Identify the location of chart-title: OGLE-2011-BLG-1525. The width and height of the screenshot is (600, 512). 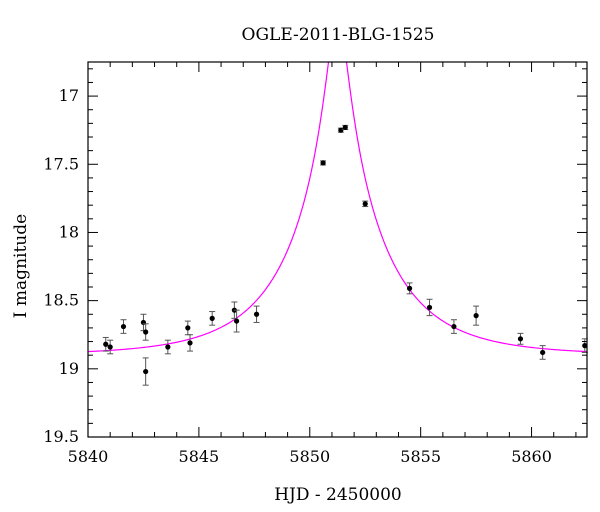
(338, 35).